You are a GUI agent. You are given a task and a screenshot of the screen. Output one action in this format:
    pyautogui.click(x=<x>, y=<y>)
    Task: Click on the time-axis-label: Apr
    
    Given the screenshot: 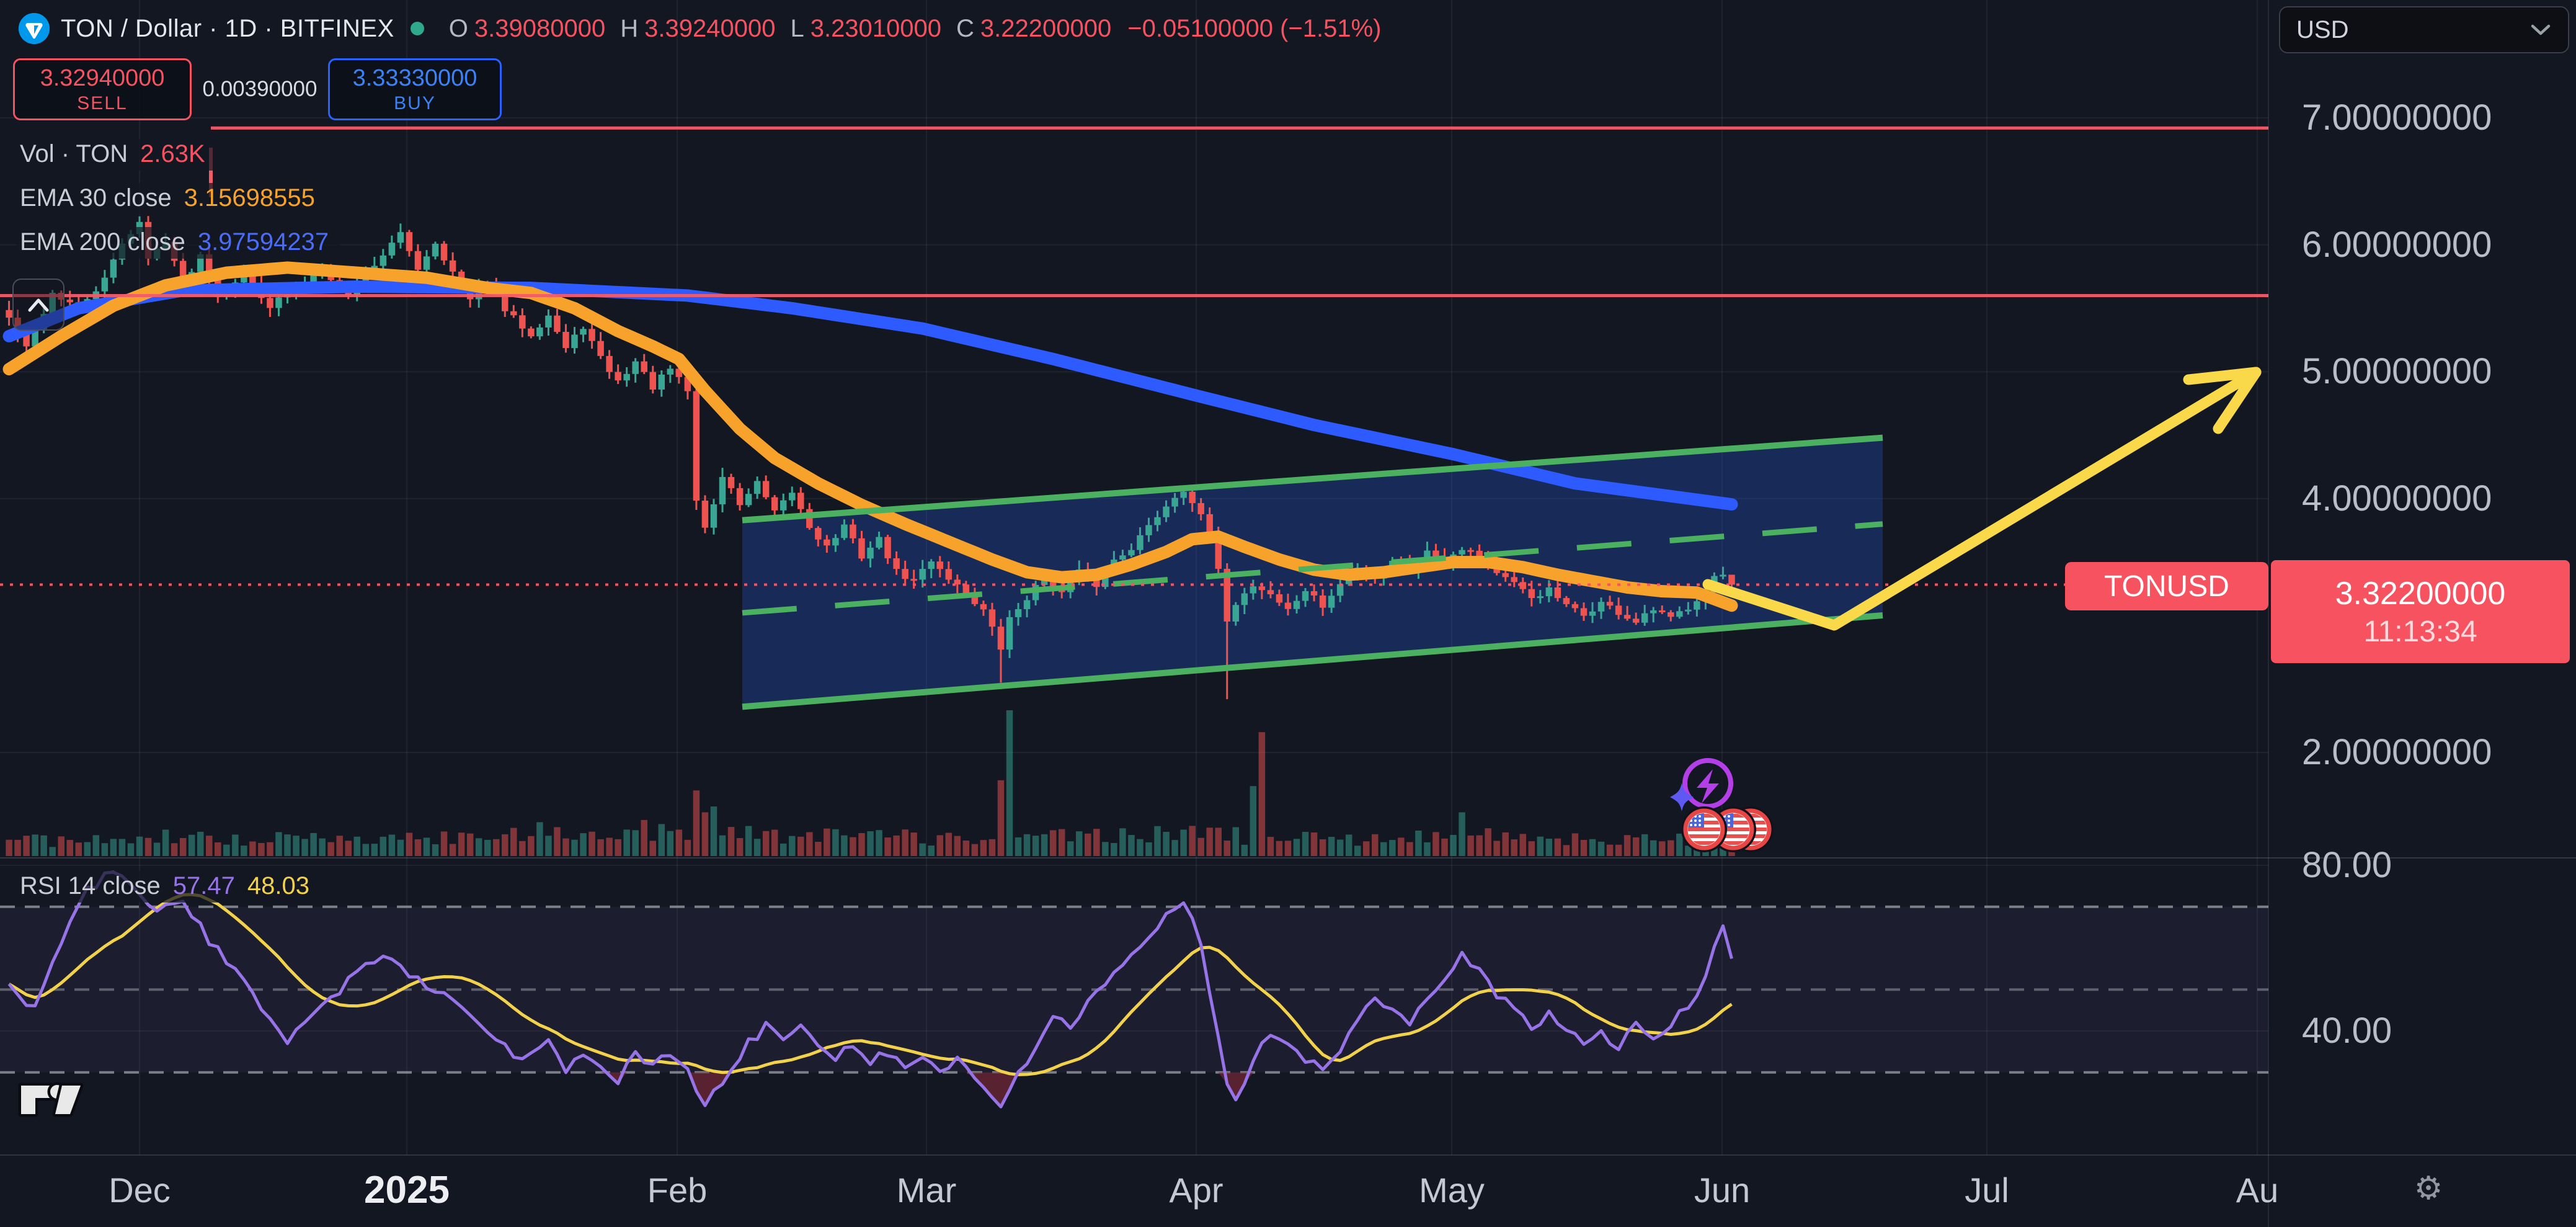 What is the action you would take?
    pyautogui.click(x=1196, y=1190)
    